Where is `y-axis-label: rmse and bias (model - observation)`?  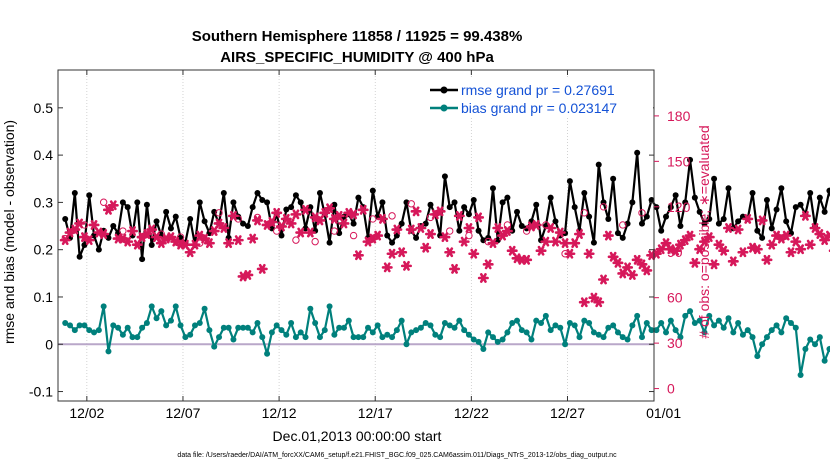
y-axis-label: rmse and bias (model - observation) is located at coordinates (9, 232).